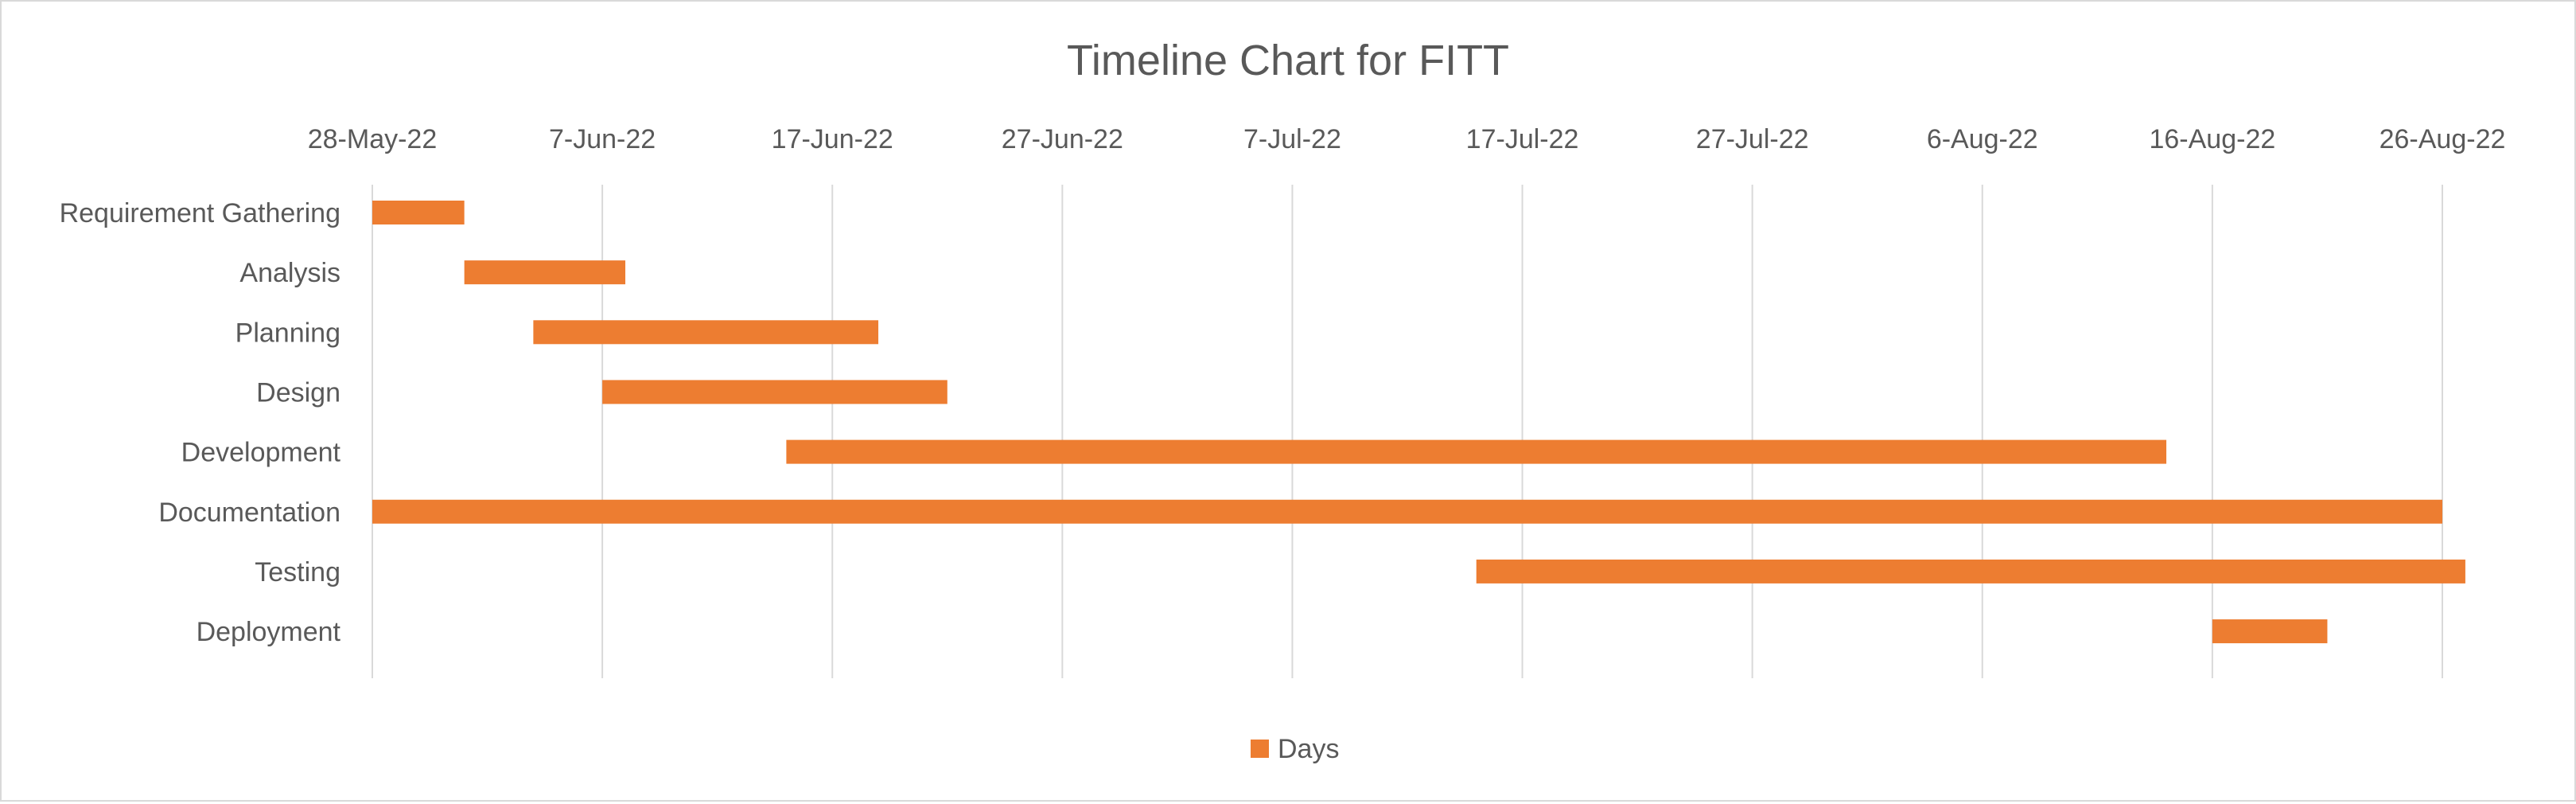  I want to click on y-category-label: Requirement Gathering, so click(200, 213).